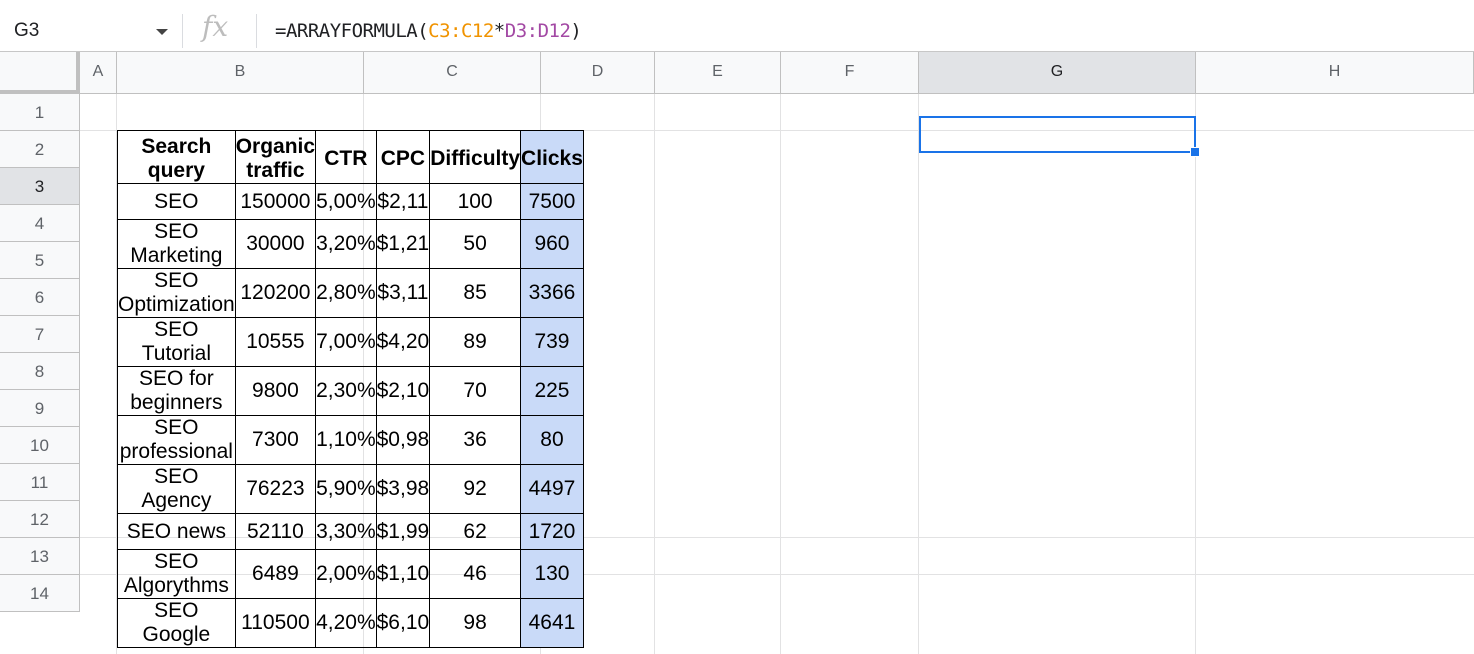 Image resolution: width=1474 pixels, height=654 pixels. I want to click on cell-clicks: 3366, so click(552, 293).